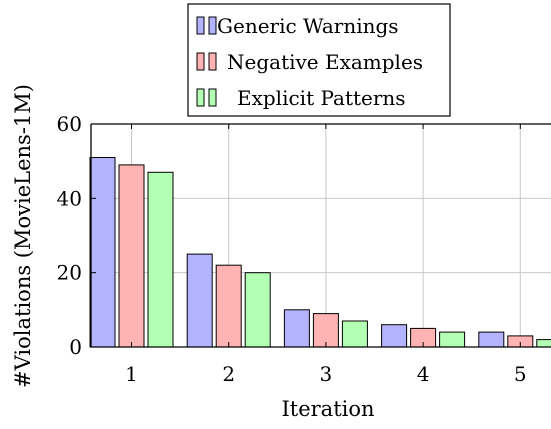 Image resolution: width=551 pixels, height=429 pixels. Describe the element at coordinates (69, 198) in the screenshot. I see `y-tick-label: 40` at that location.